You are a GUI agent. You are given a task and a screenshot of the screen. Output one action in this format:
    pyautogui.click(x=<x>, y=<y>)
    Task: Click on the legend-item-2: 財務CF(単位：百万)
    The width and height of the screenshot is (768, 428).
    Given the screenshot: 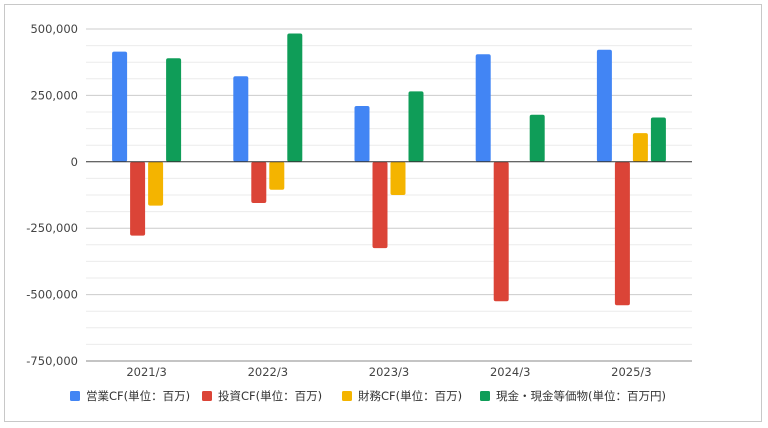 What is the action you would take?
    pyautogui.click(x=402, y=396)
    